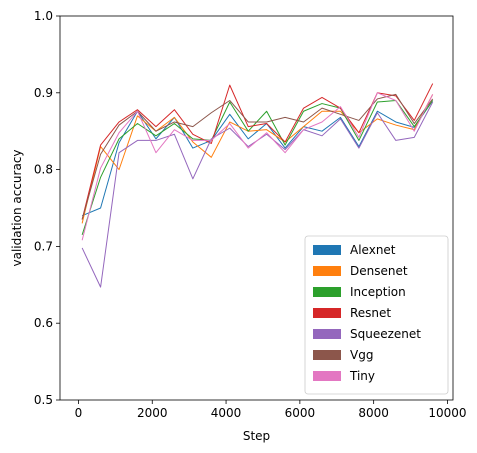 This screenshot has height=453, width=477. I want to click on legend-label-resnet: Resnet, so click(370, 313).